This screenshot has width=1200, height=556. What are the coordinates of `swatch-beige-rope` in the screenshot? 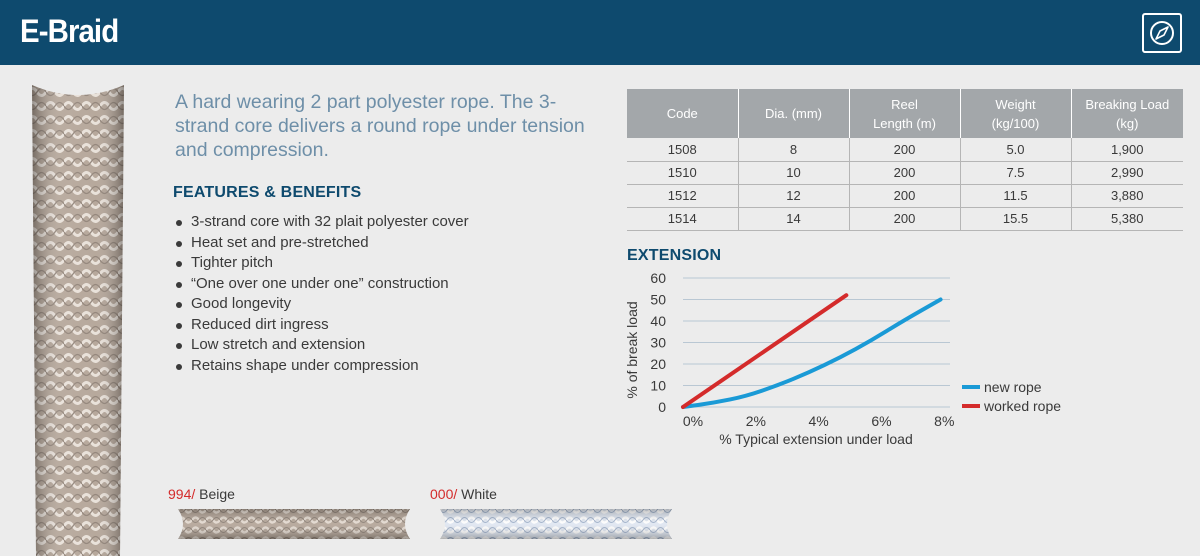 It's located at (294, 524).